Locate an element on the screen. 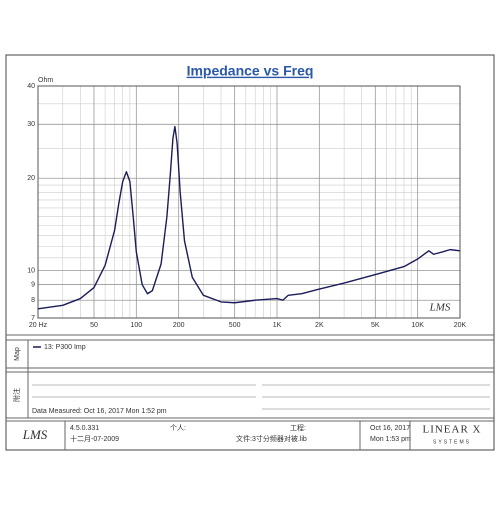  y-tick-label: 8 is located at coordinates (33, 300).